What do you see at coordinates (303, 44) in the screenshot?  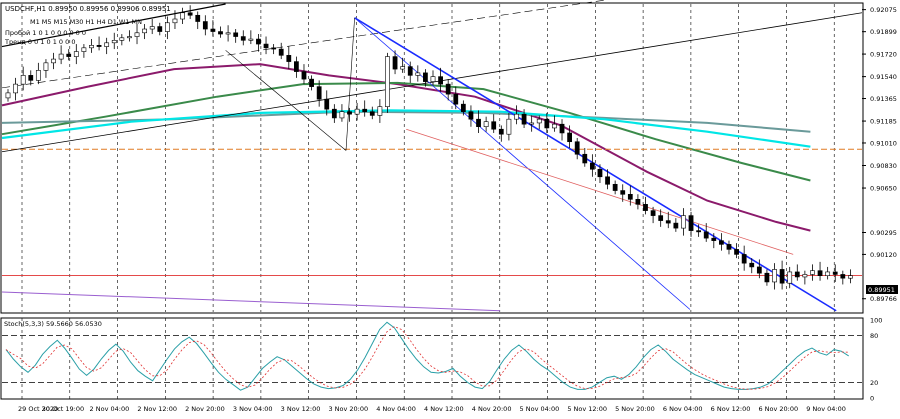 I see `upper-dashed-line` at bounding box center [303, 44].